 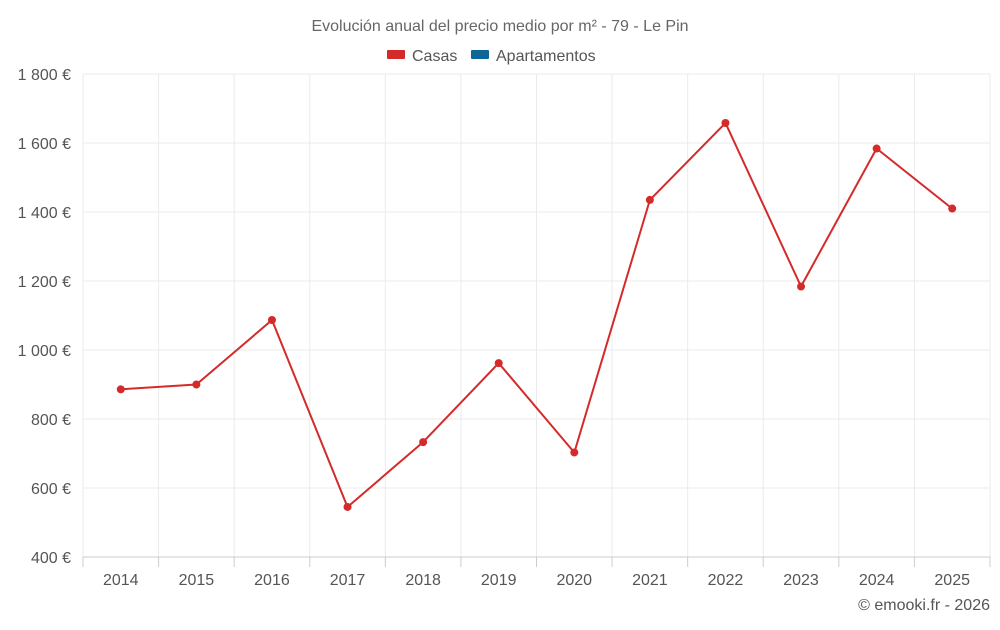 What do you see at coordinates (423, 580) in the screenshot?
I see `x-tick-label: 2018` at bounding box center [423, 580].